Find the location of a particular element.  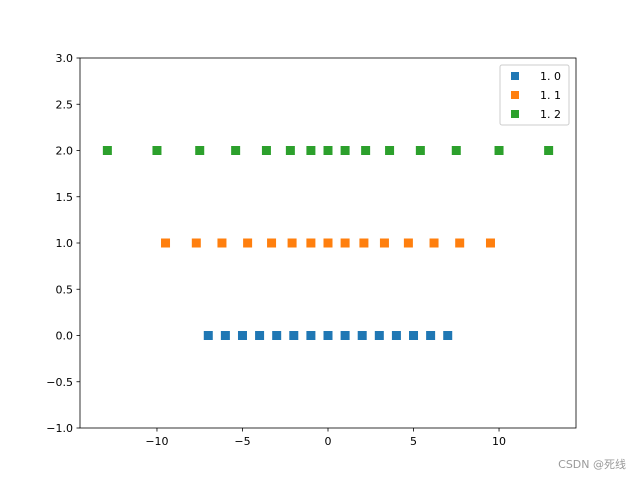

x-tick-label: 10 is located at coordinates (499, 441).